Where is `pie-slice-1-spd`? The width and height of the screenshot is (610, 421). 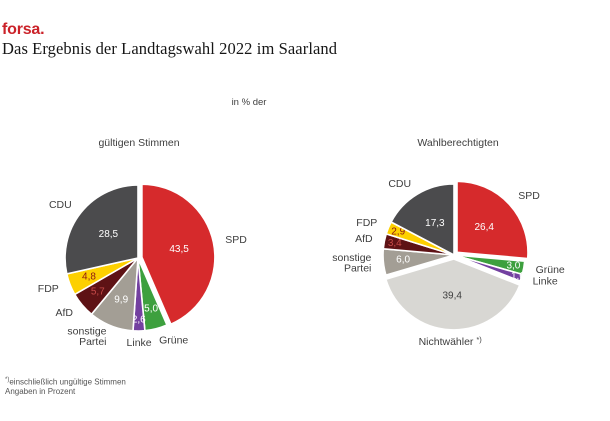 pie-slice-1-spd is located at coordinates (492, 220).